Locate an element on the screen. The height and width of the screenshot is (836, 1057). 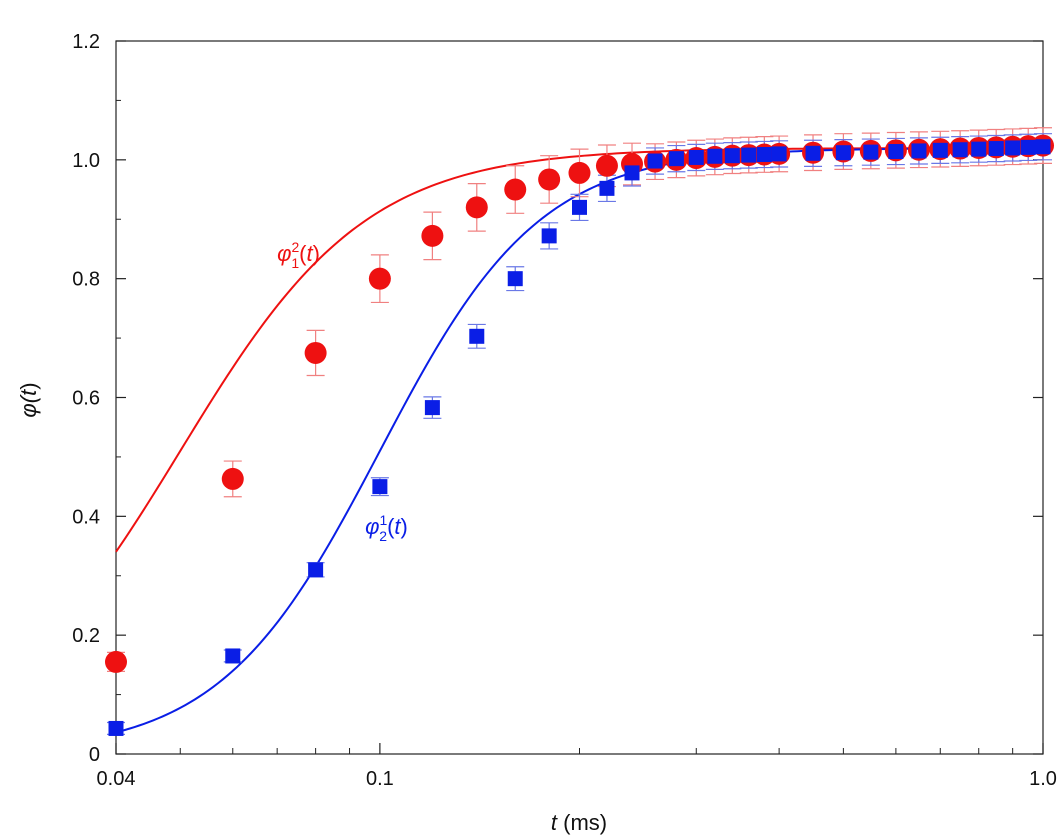
x-tick-label: 1.0 is located at coordinates (1043, 779).